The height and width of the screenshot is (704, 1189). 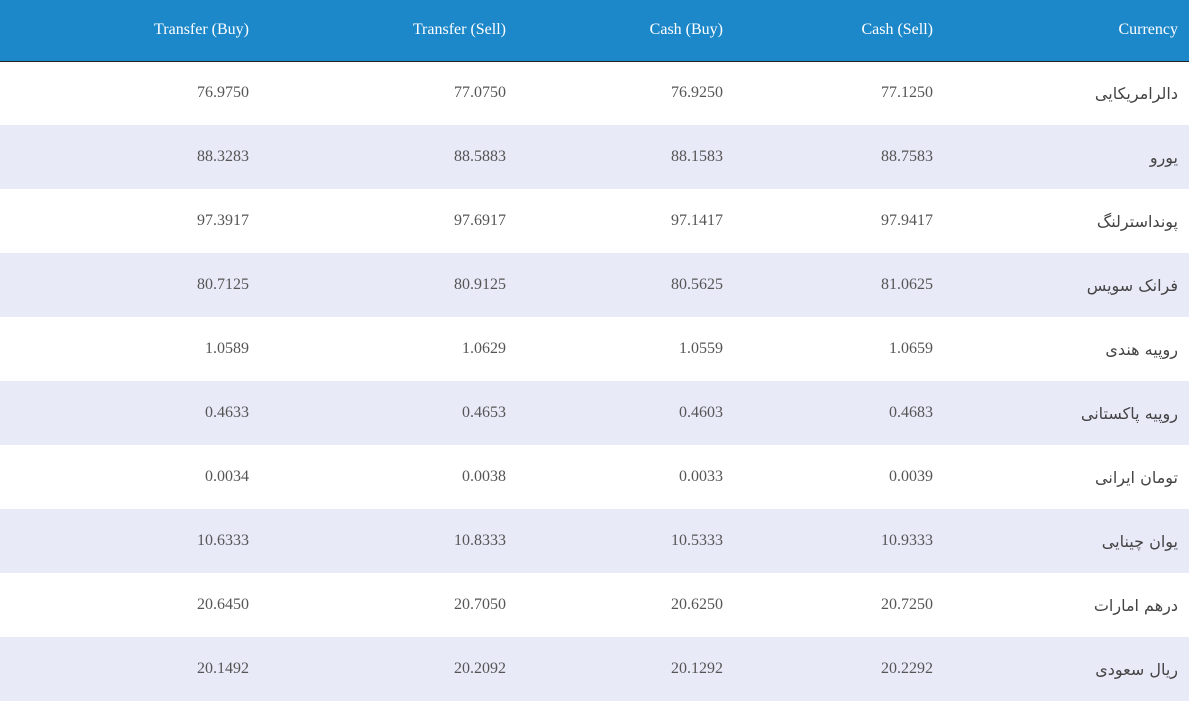 I want to click on table-row: 20.6450 20.7050 20.6250 20.7250 درهم امارات, so click(x=594, y=605).